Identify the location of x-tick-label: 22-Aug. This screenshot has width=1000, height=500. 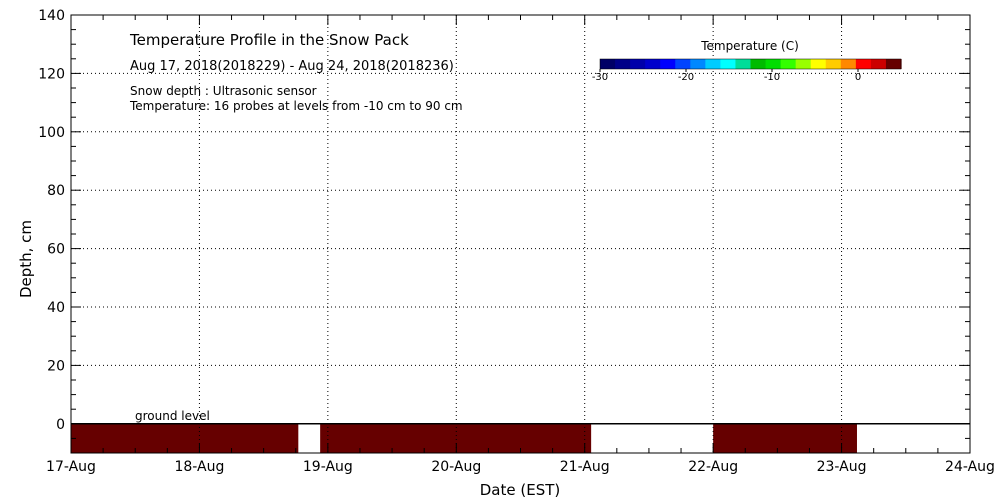
(713, 467).